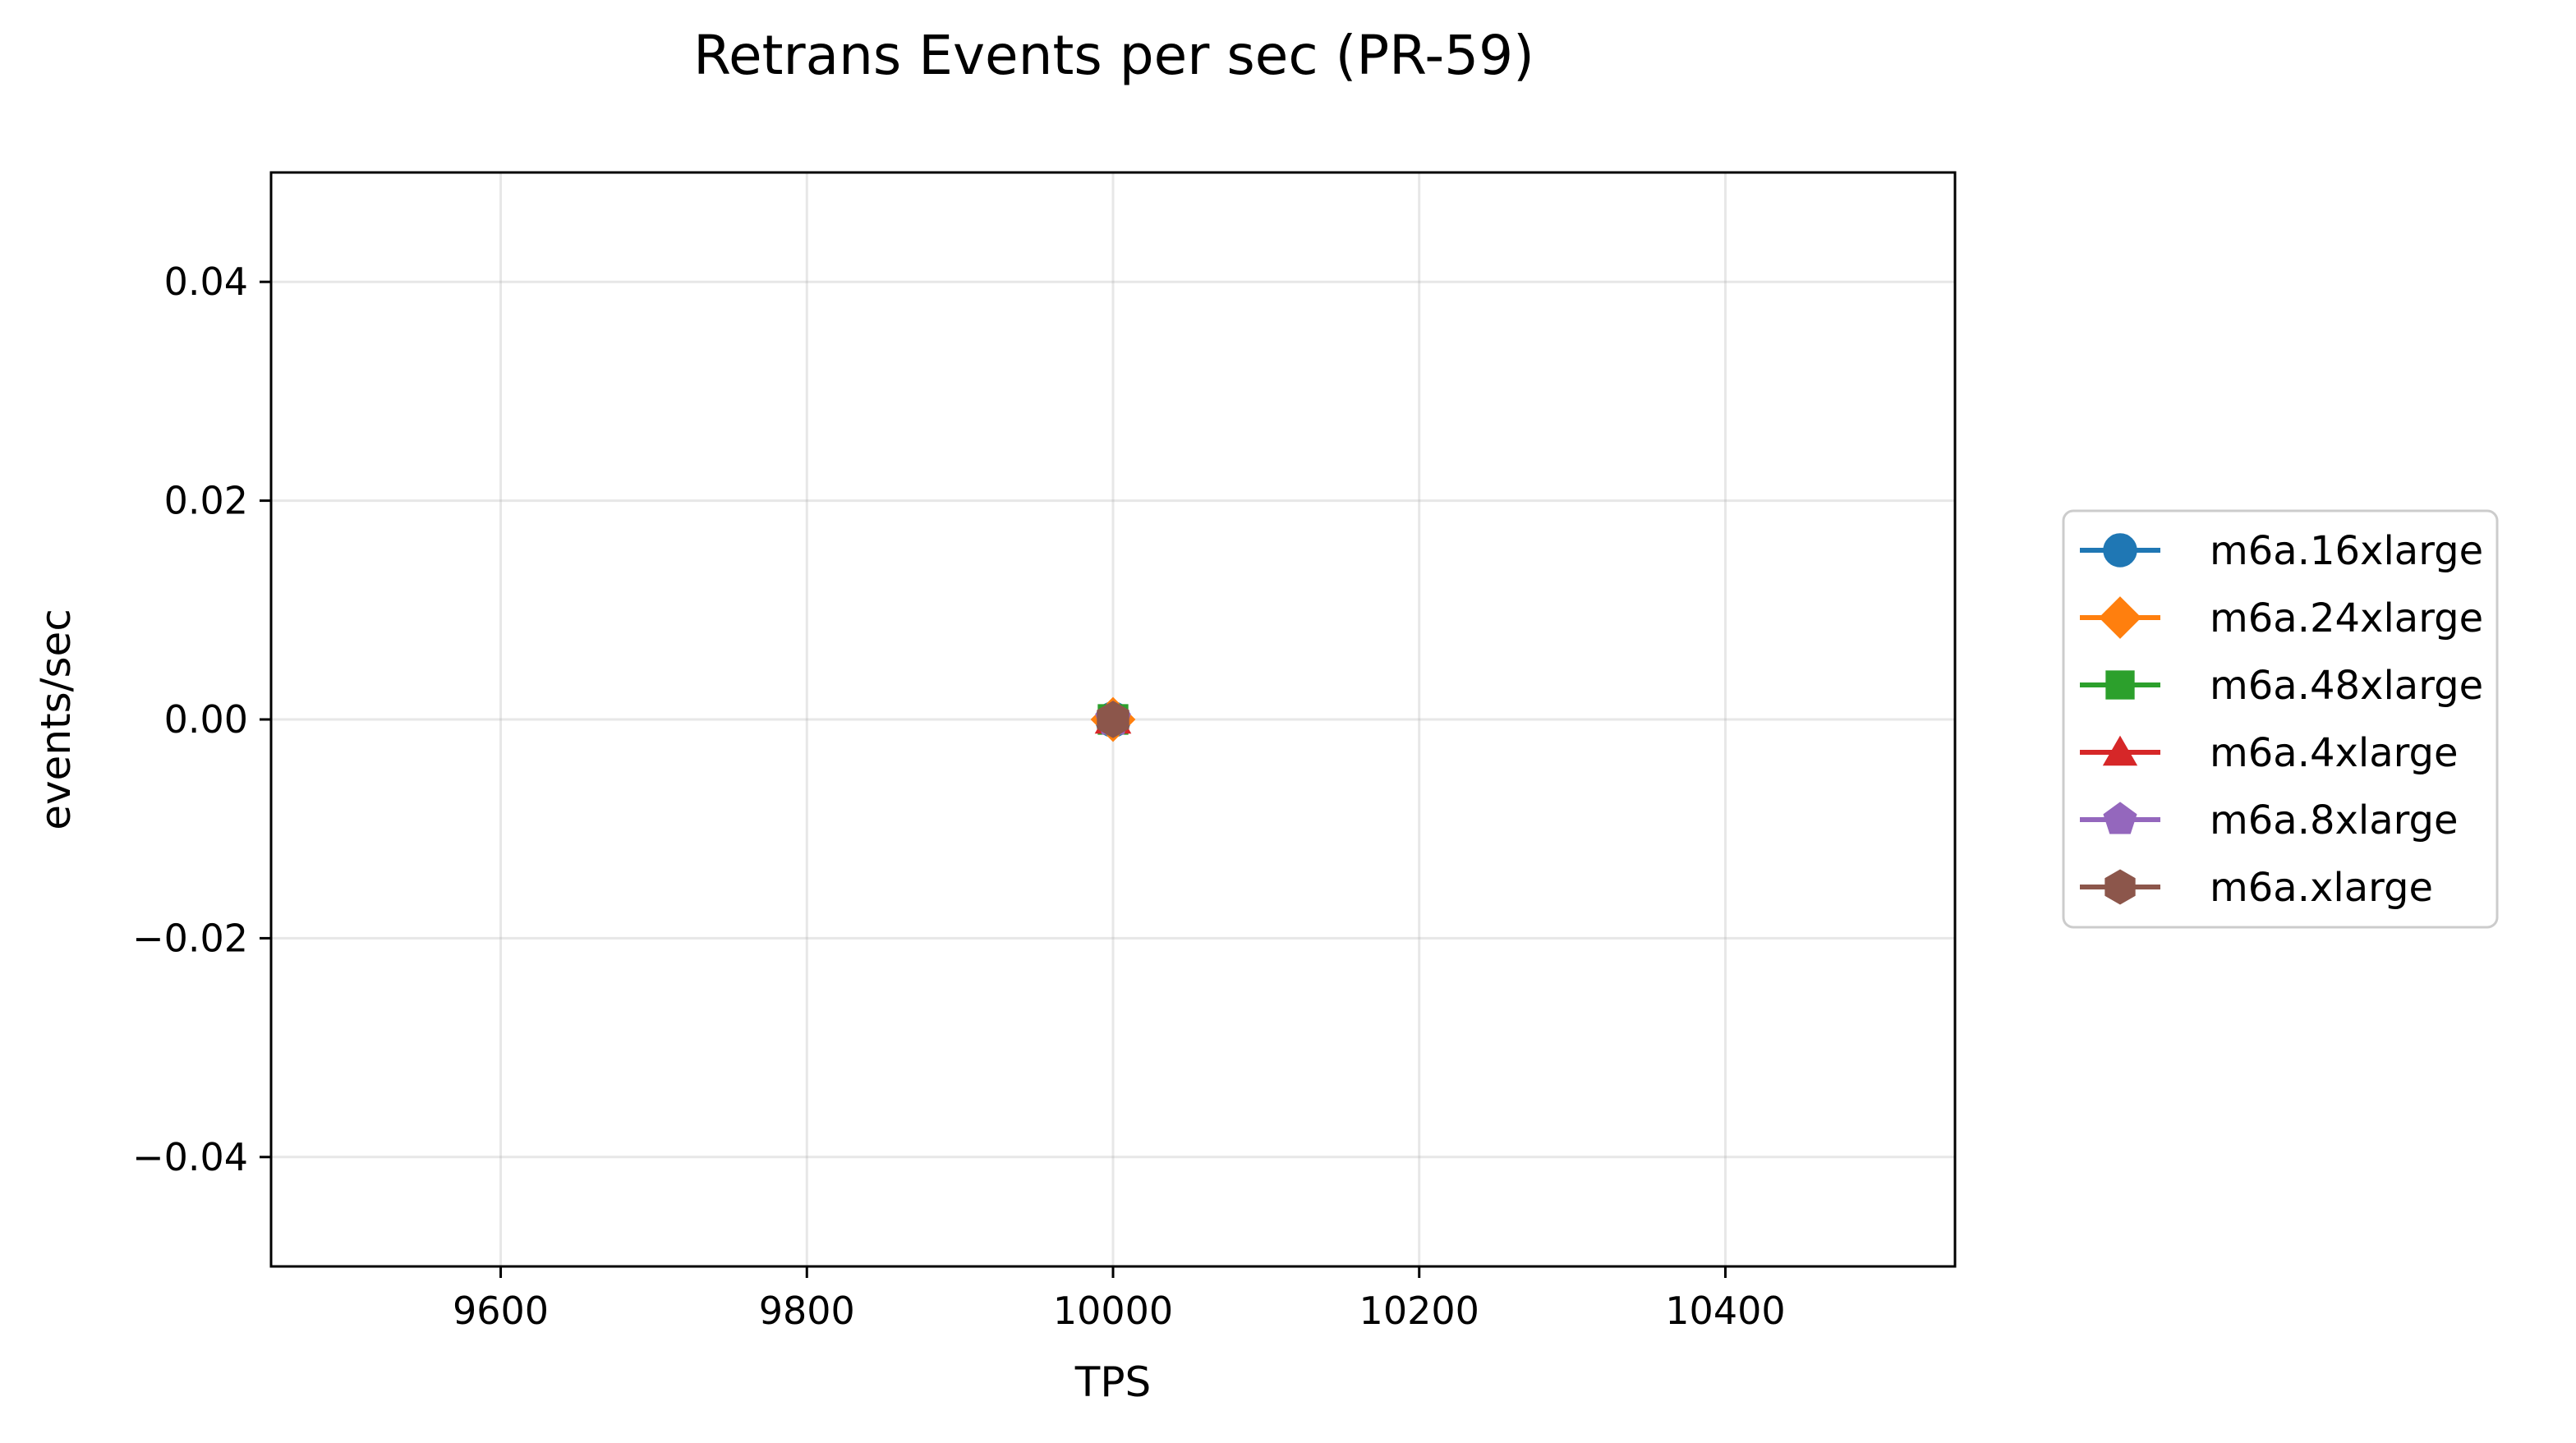 The image size is (2576, 1443). I want to click on legend-label: m6a.4xlarge, so click(2334, 753).